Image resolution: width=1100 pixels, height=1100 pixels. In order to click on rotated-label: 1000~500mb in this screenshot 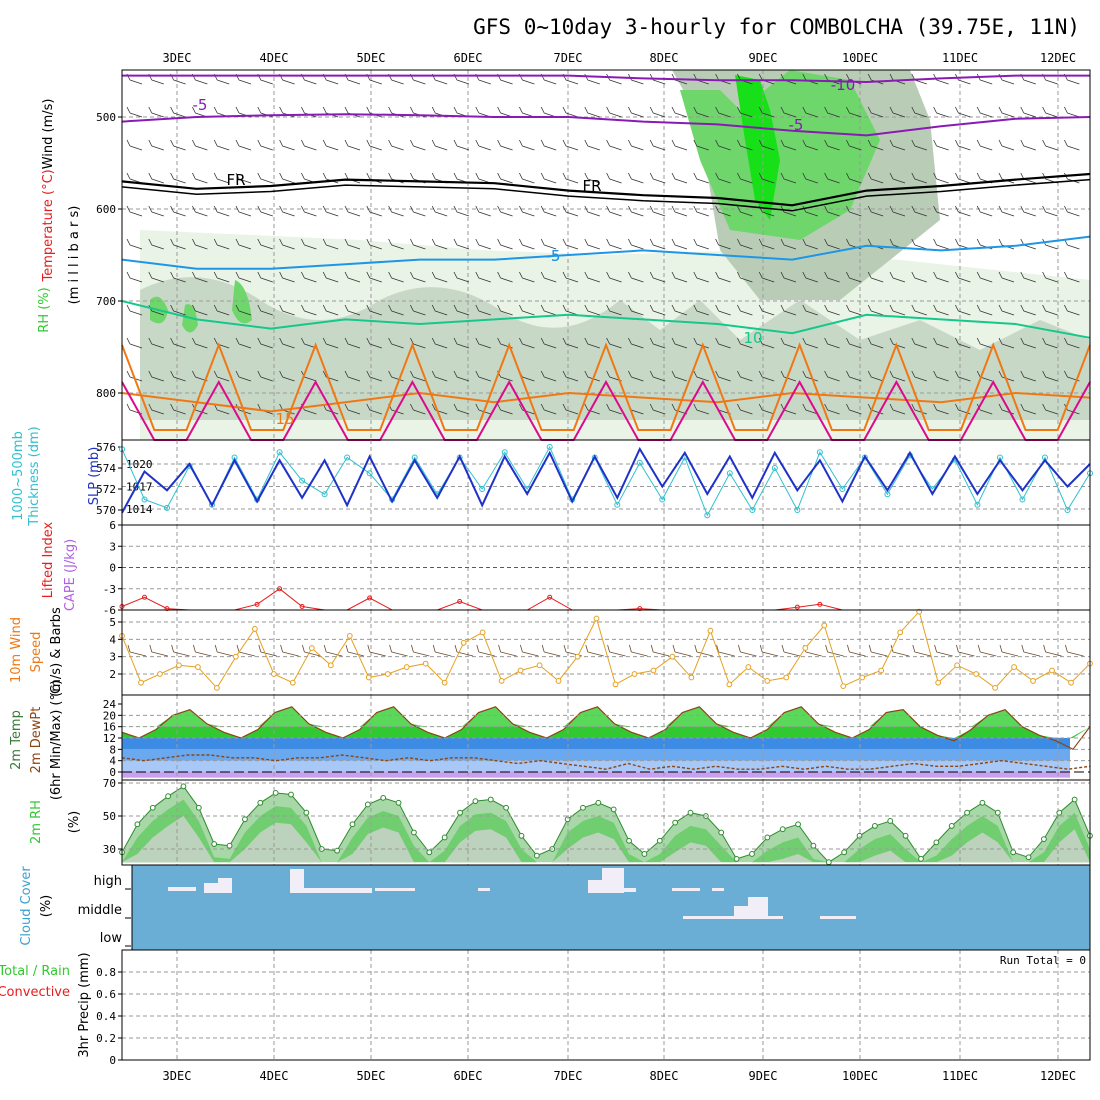, I will do `click(18, 476)`.